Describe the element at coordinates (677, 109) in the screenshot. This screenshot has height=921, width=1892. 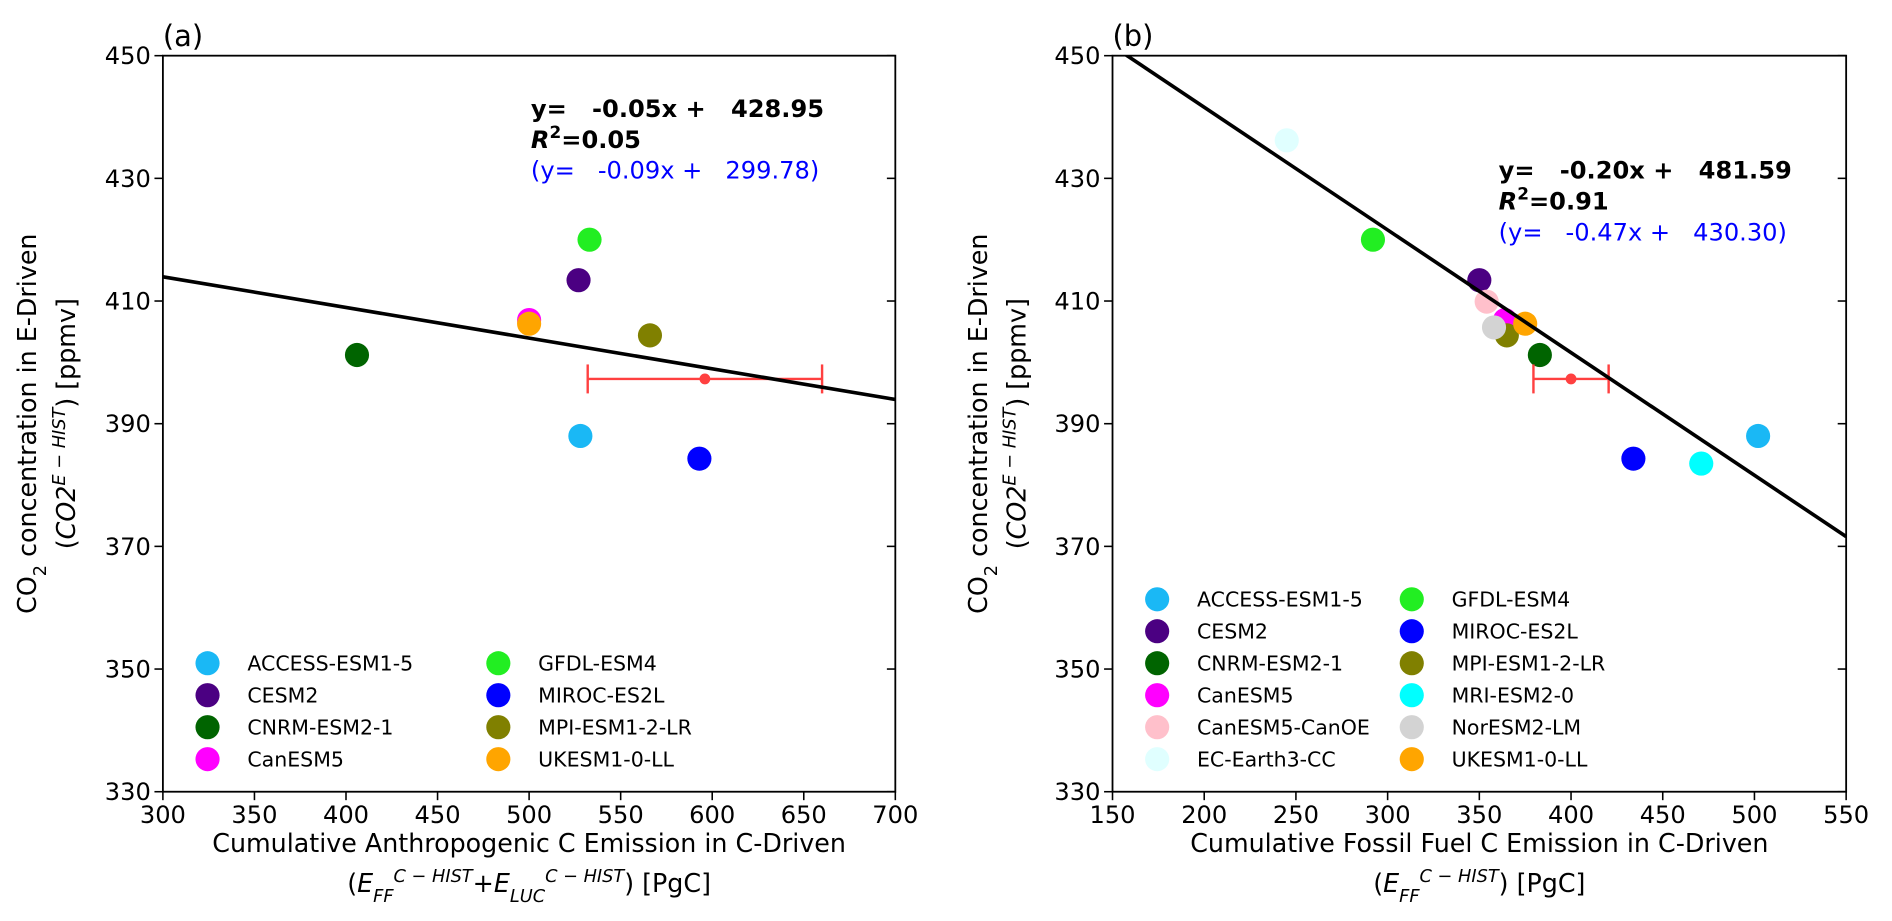
I see `label-part: y= -0.05x + 428.95` at that location.